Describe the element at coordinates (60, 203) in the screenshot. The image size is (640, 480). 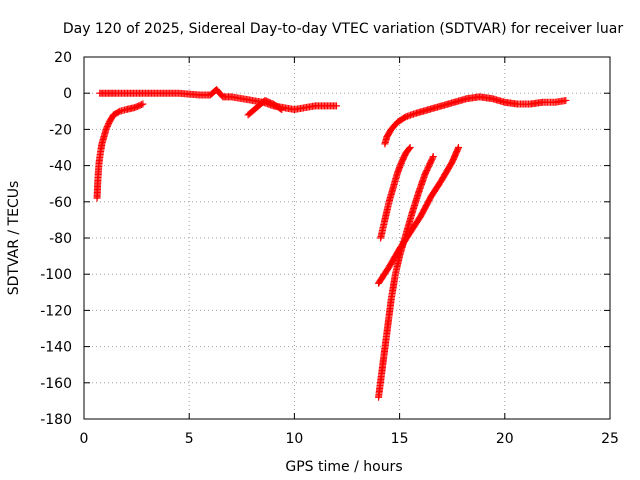
I see `y-tick-label: -60` at that location.